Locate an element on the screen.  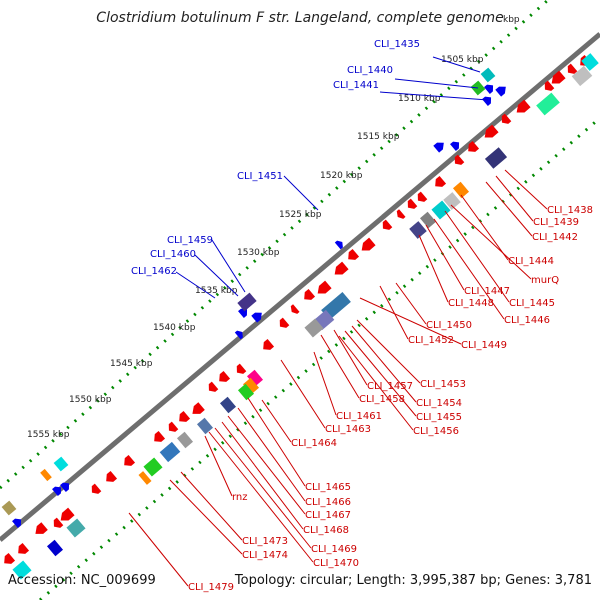
forward-gene-label: CLI_1462 is located at coordinates (154, 271).